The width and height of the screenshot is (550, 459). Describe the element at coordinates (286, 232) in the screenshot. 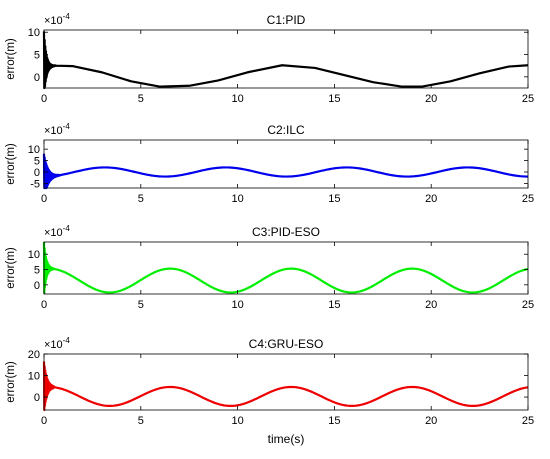

I see `subplot-title: C3:PID-ESO` at that location.